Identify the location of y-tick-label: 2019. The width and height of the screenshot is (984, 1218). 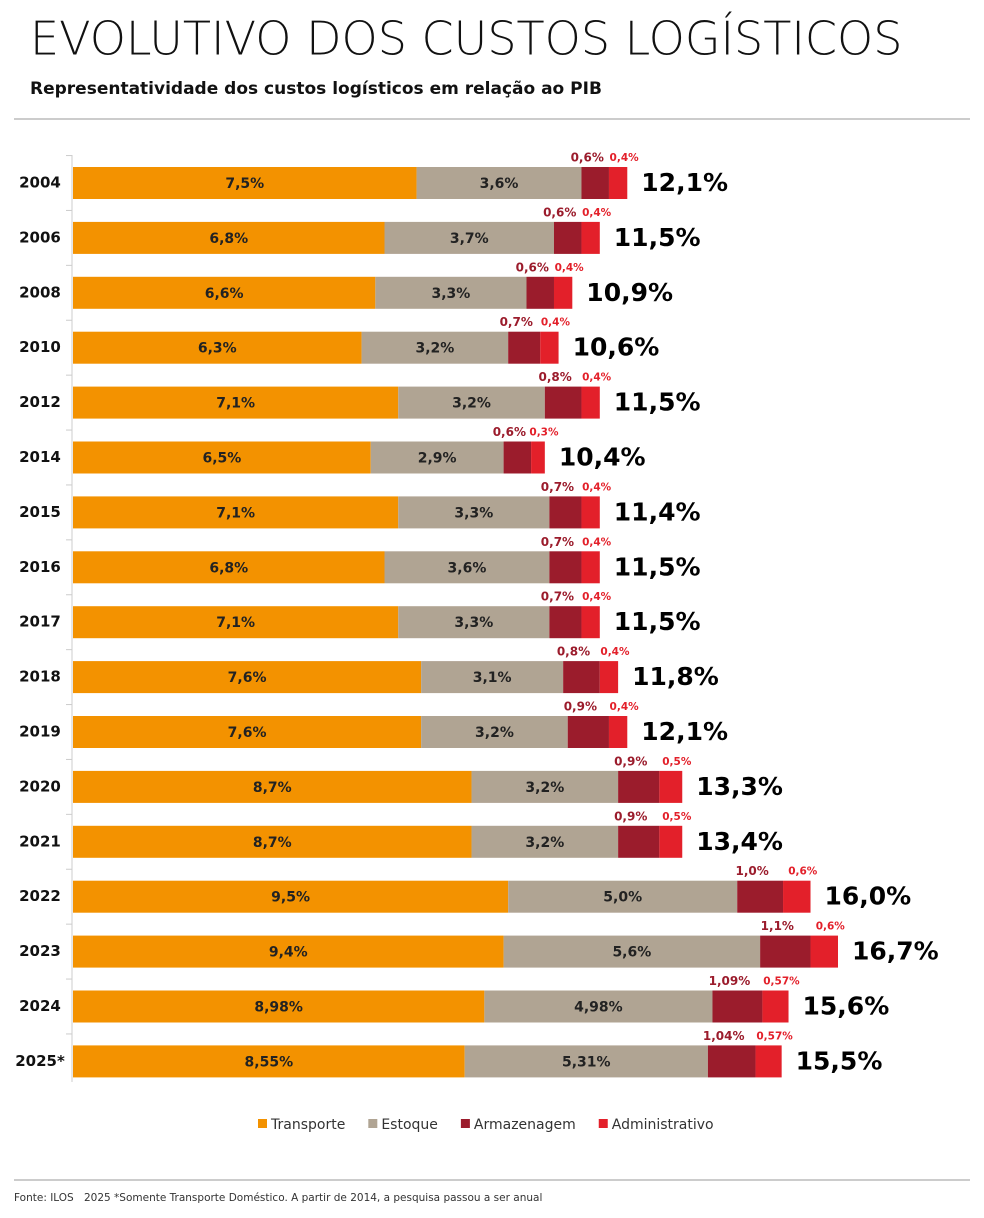
(40, 732).